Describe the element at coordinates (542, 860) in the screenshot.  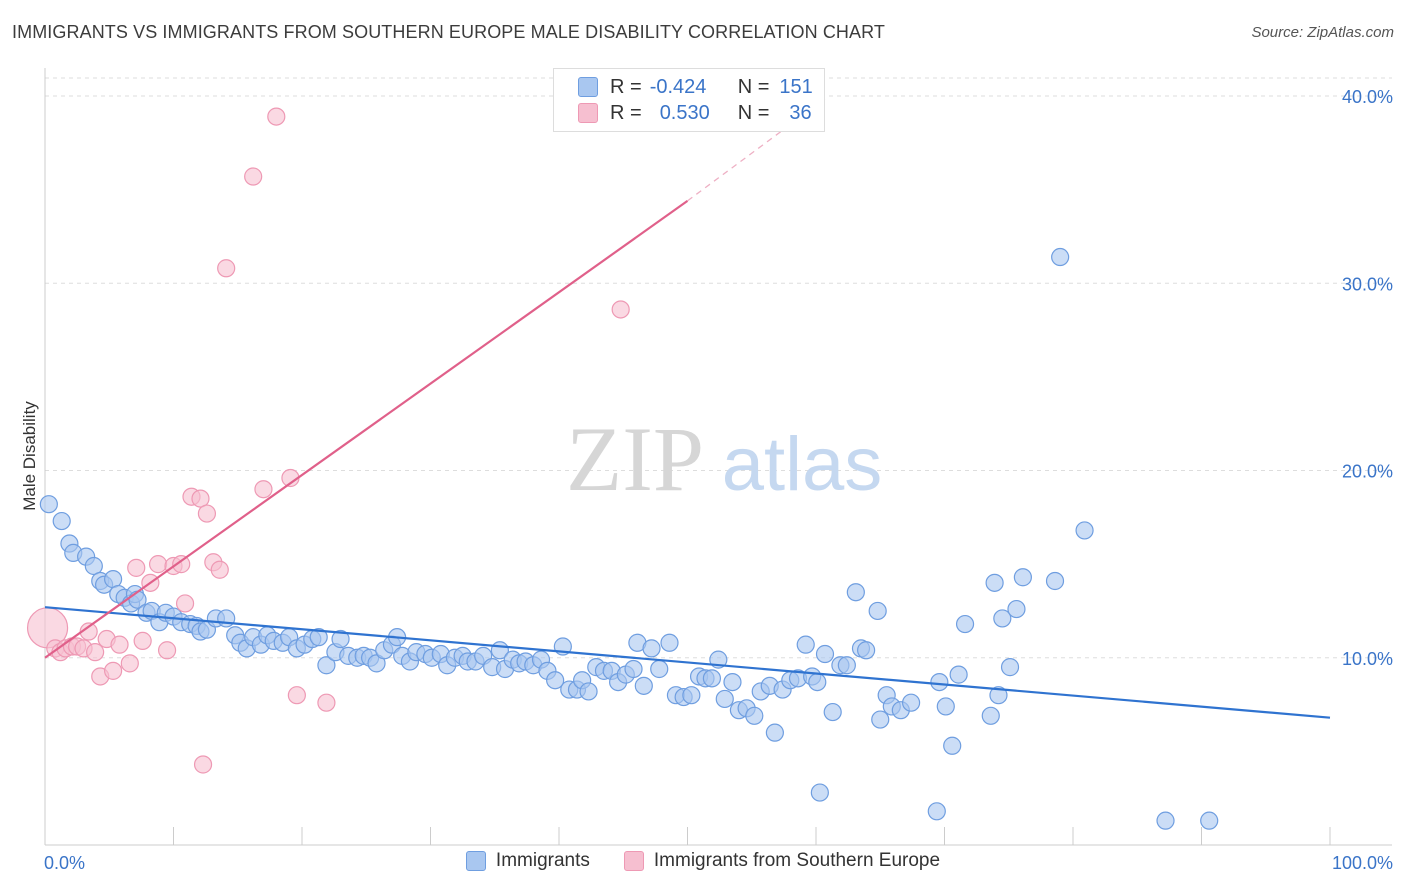
I see `legend-label: Immigrants` at that location.